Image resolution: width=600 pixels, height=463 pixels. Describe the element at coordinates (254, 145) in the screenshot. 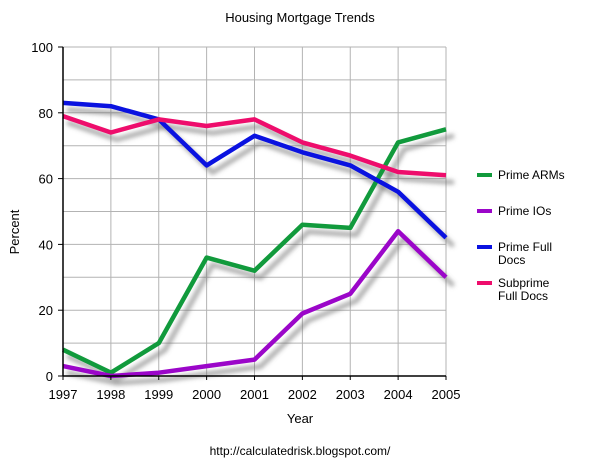

I see `series-line-subprime-full-docs` at that location.